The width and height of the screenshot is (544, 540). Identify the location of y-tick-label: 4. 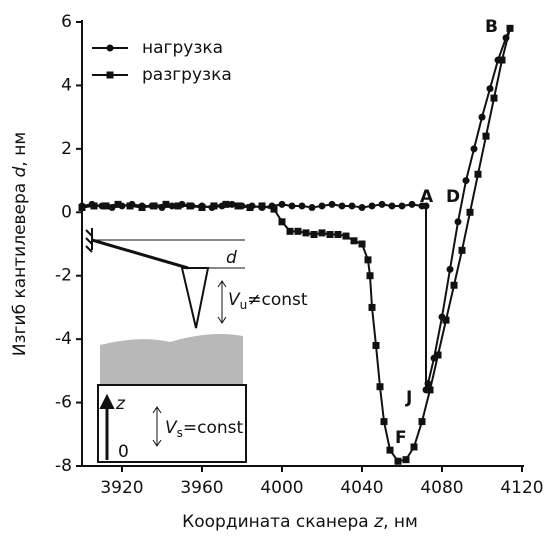
(66, 85).